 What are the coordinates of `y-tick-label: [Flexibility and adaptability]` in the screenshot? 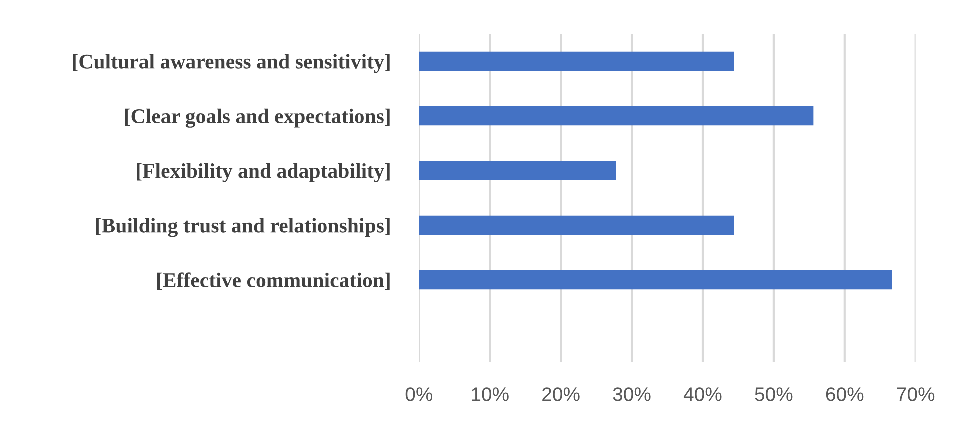 It's located at (263, 173).